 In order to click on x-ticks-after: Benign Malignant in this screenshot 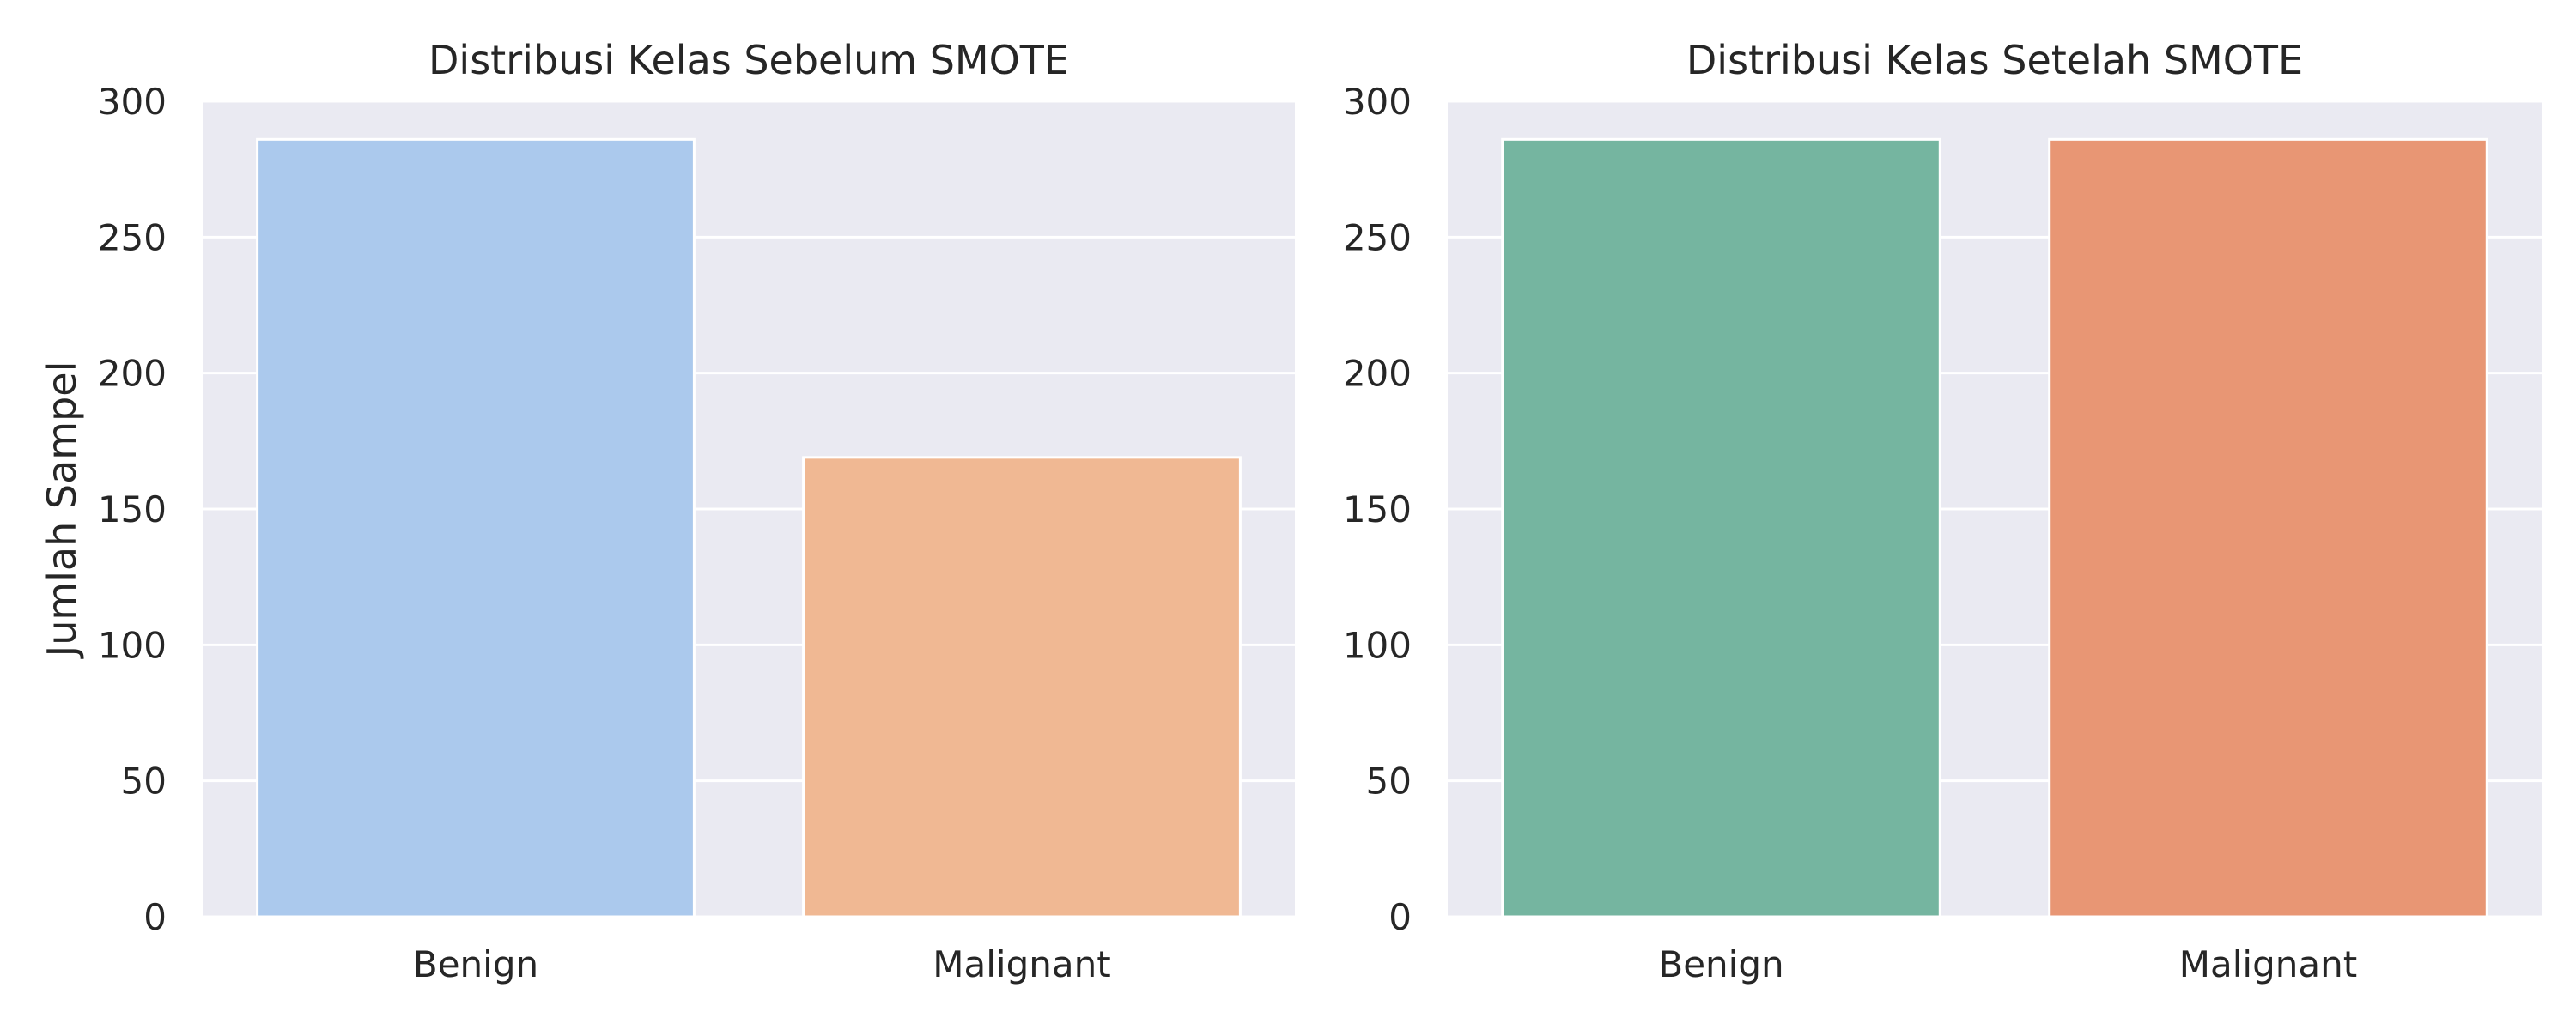, I will do `click(2007, 964)`.